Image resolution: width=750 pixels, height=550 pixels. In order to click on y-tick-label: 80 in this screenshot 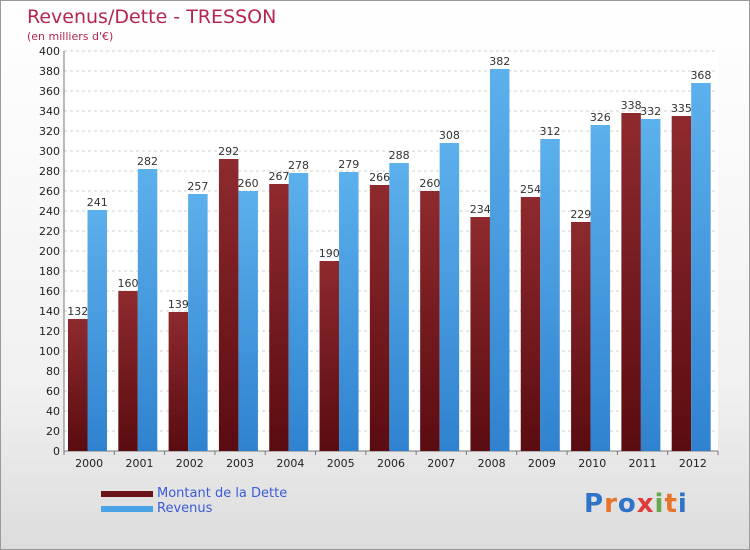, I will do `click(53, 371)`.